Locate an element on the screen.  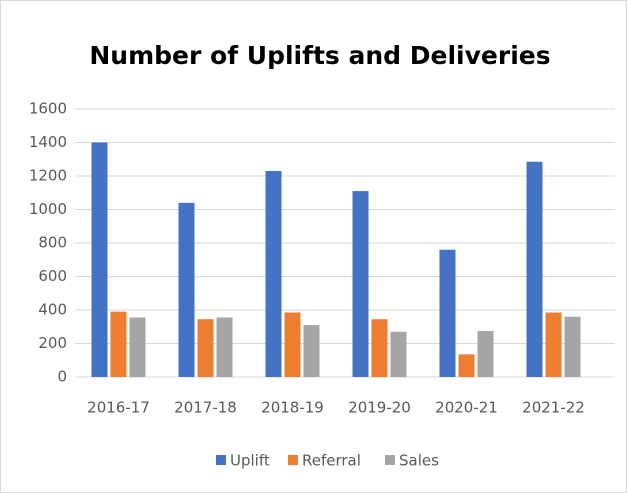
y-tick-label: 800 is located at coordinates (52, 243).